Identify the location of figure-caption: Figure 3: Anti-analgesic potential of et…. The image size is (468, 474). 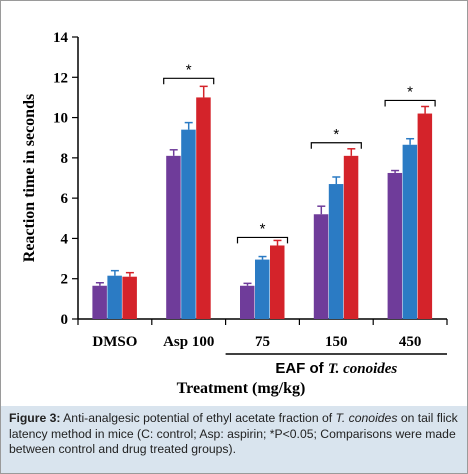
(234, 439).